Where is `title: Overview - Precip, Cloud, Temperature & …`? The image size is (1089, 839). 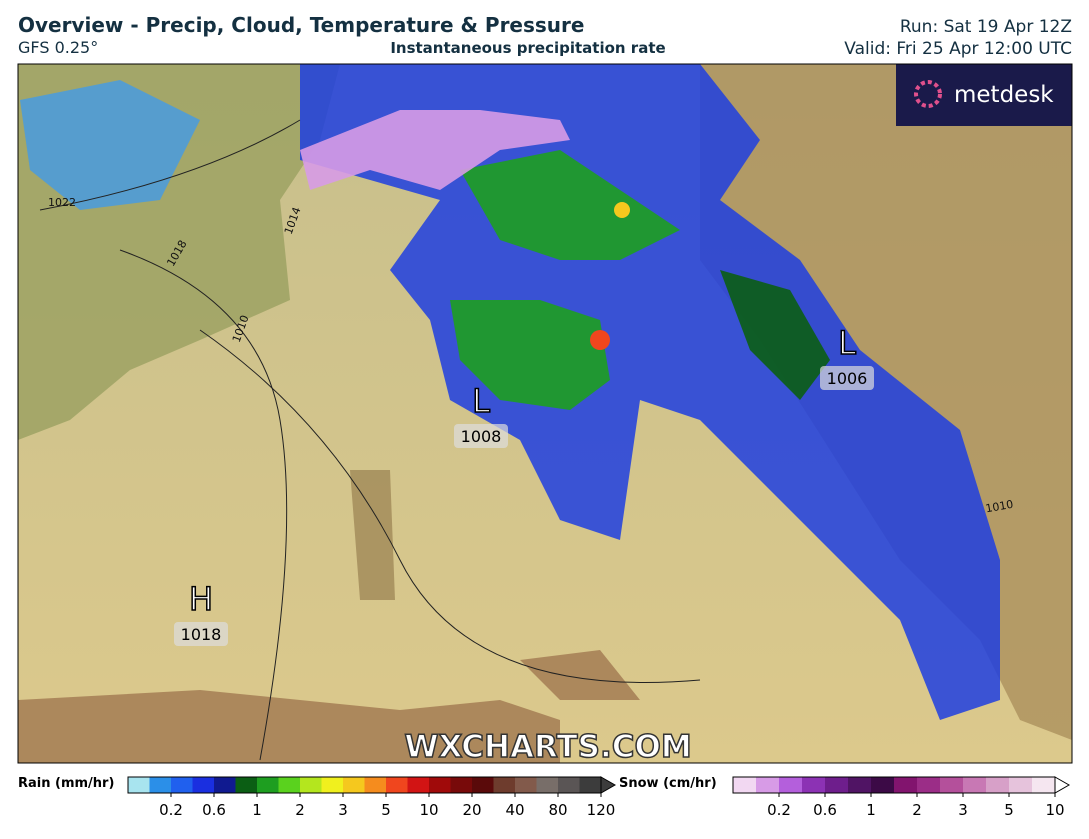
title: Overview - Precip, Cloud, Temperature & … is located at coordinates (301, 25).